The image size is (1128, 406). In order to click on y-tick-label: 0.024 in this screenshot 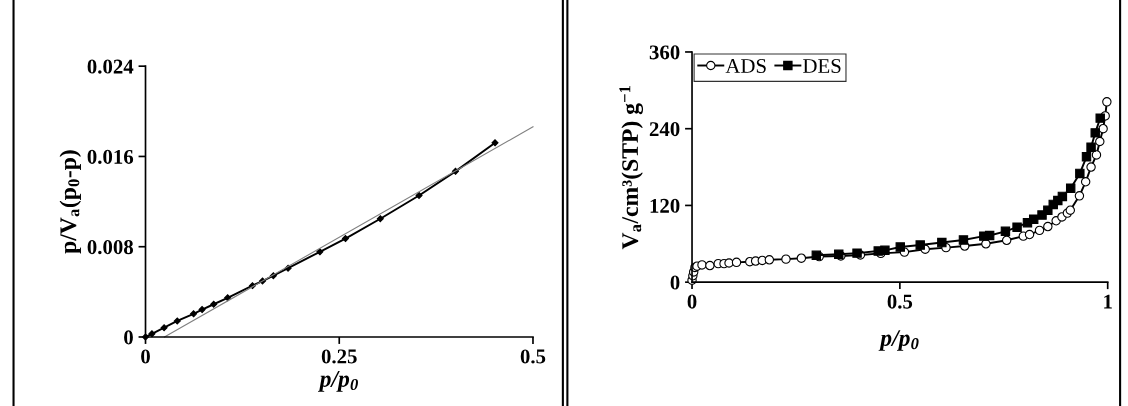, I will do `click(110, 66)`.